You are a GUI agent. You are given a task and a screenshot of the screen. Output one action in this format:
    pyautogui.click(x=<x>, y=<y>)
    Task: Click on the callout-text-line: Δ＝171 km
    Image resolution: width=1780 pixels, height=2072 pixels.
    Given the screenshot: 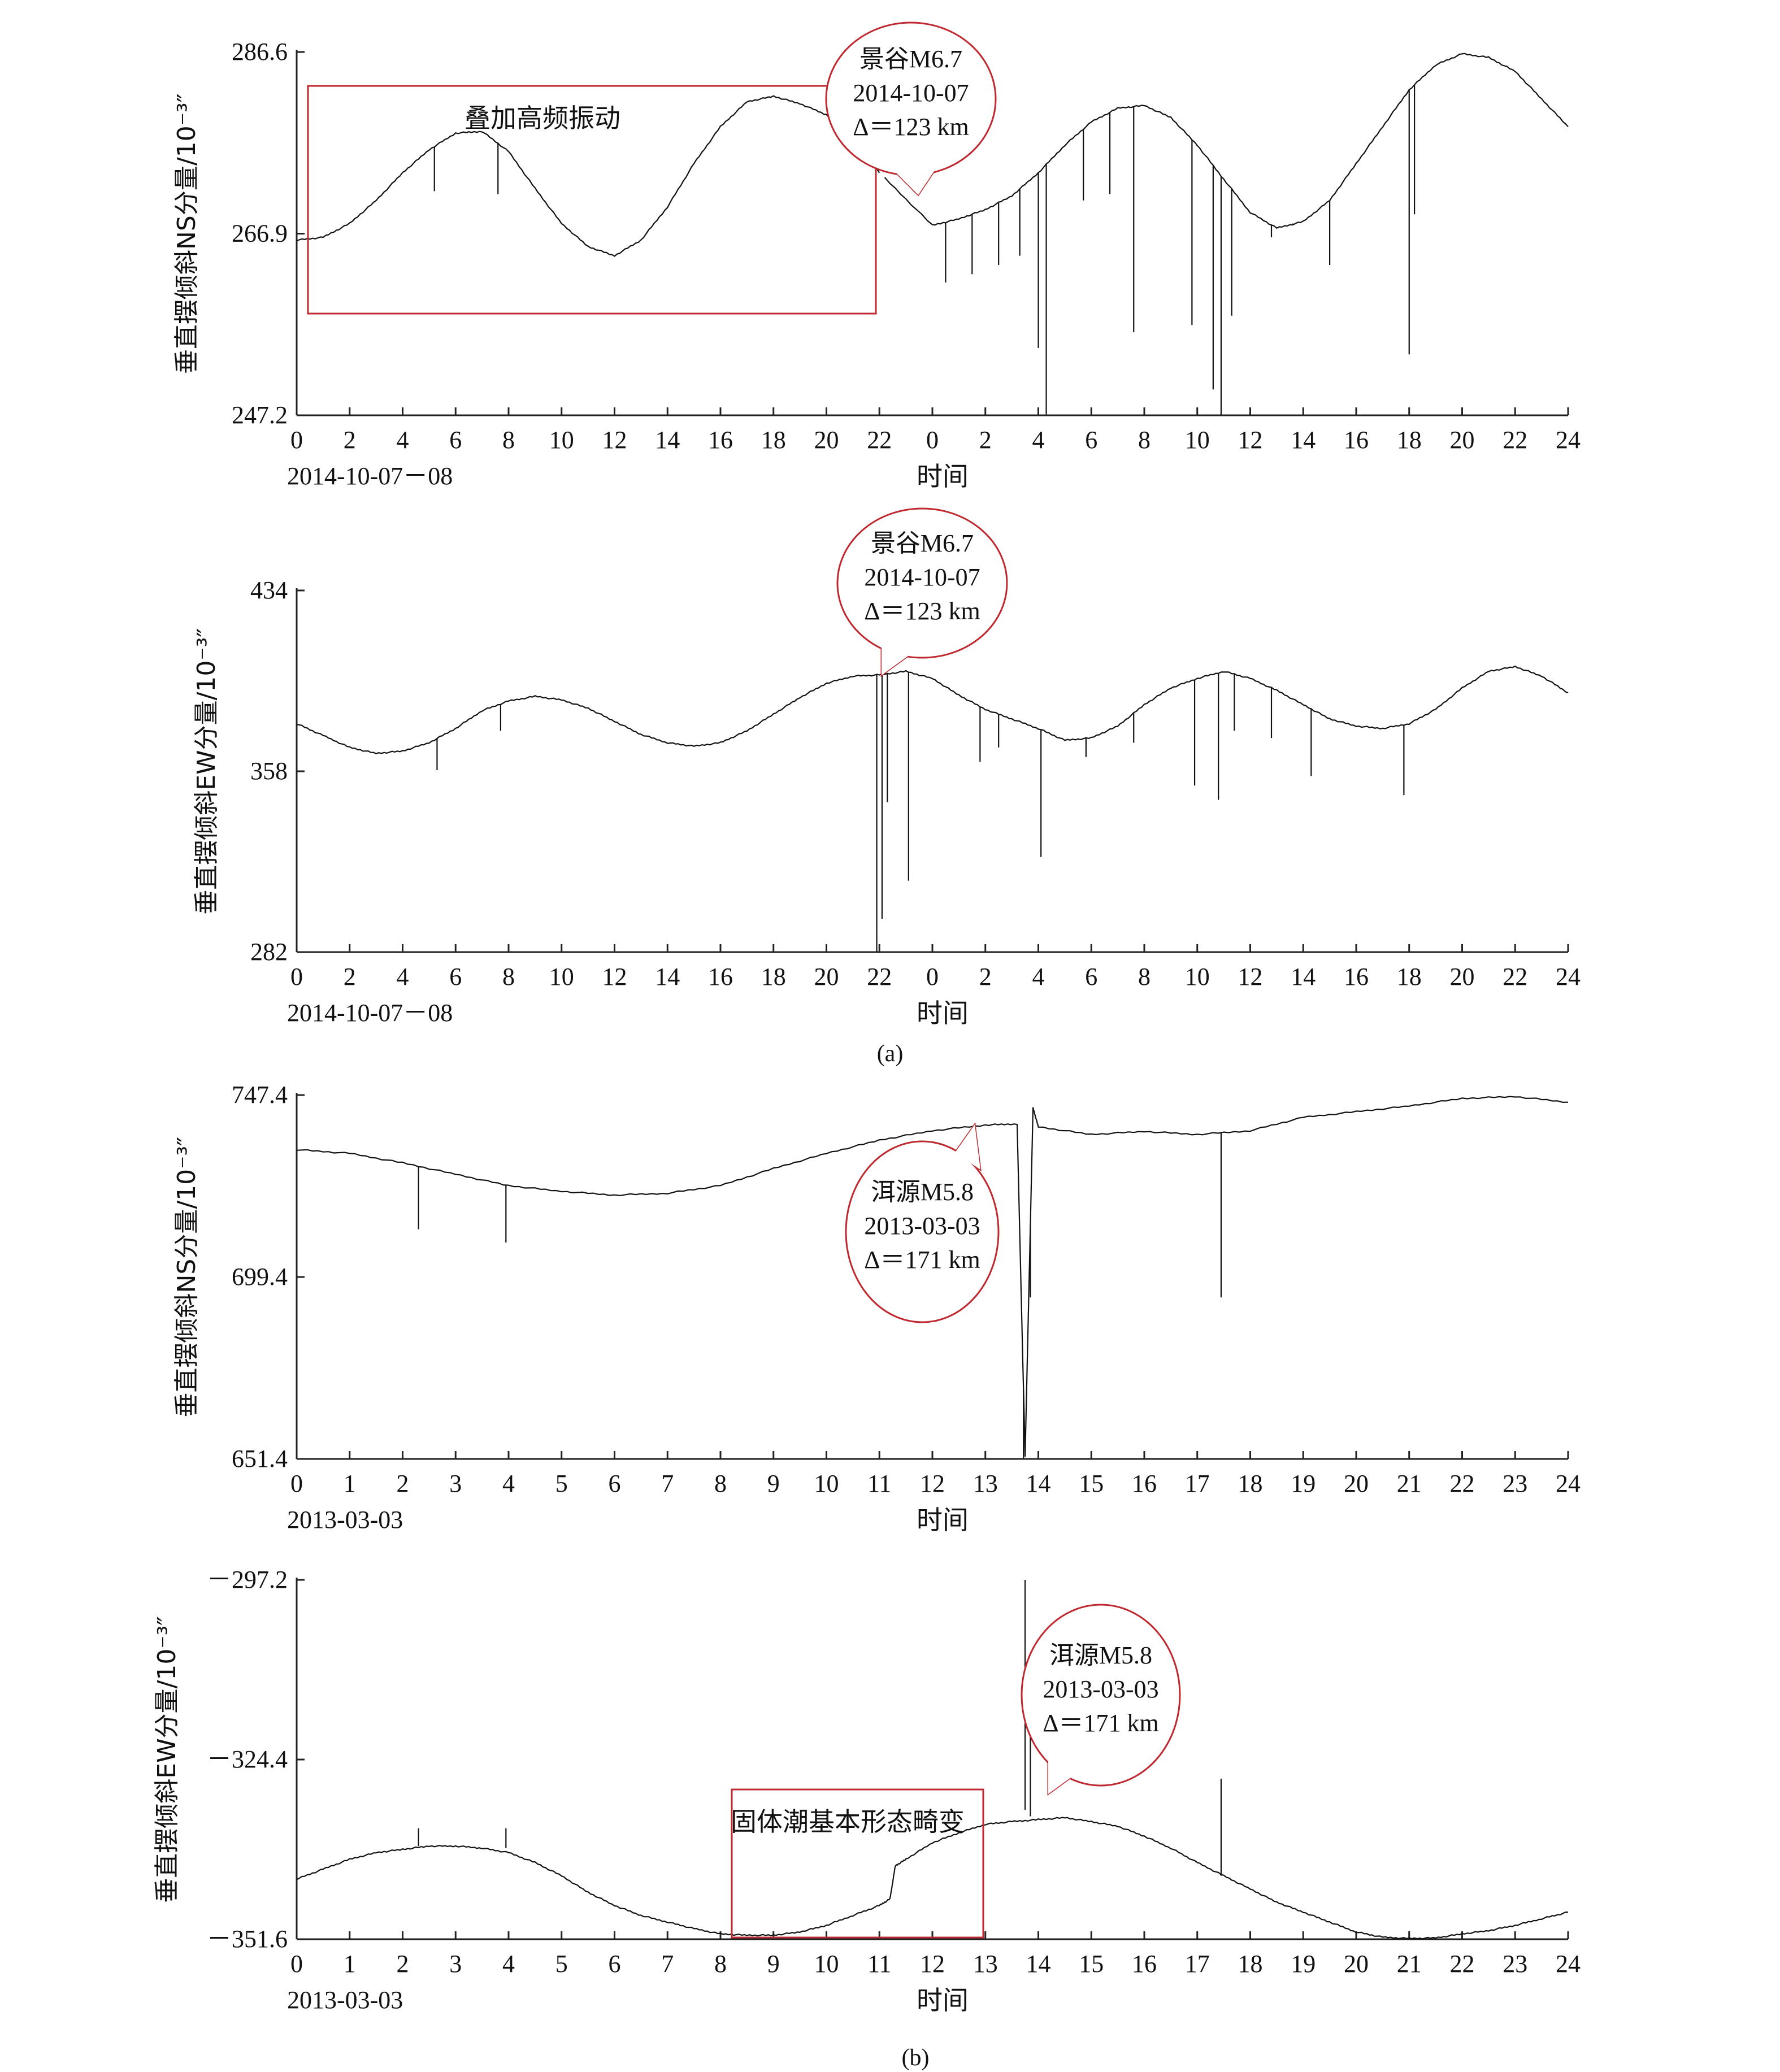 What is the action you would take?
    pyautogui.click(x=1101, y=1723)
    